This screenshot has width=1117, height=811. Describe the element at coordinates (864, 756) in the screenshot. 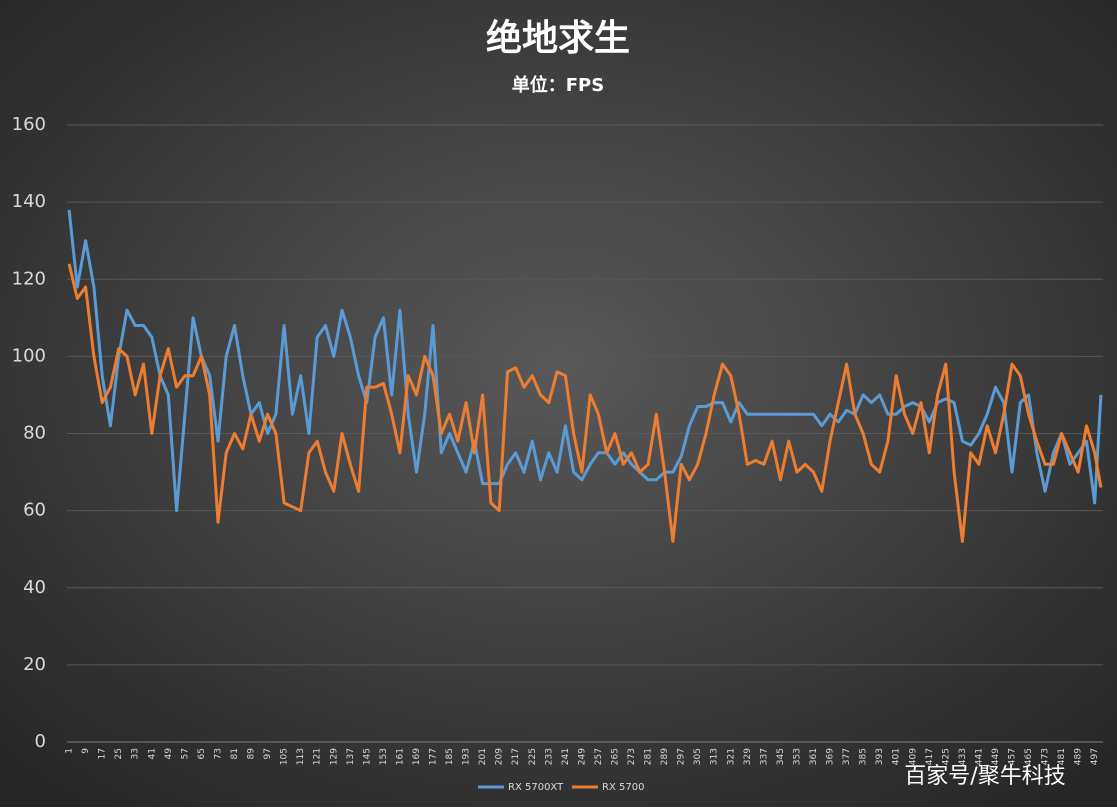

I see `x-tick-label: 385` at that location.